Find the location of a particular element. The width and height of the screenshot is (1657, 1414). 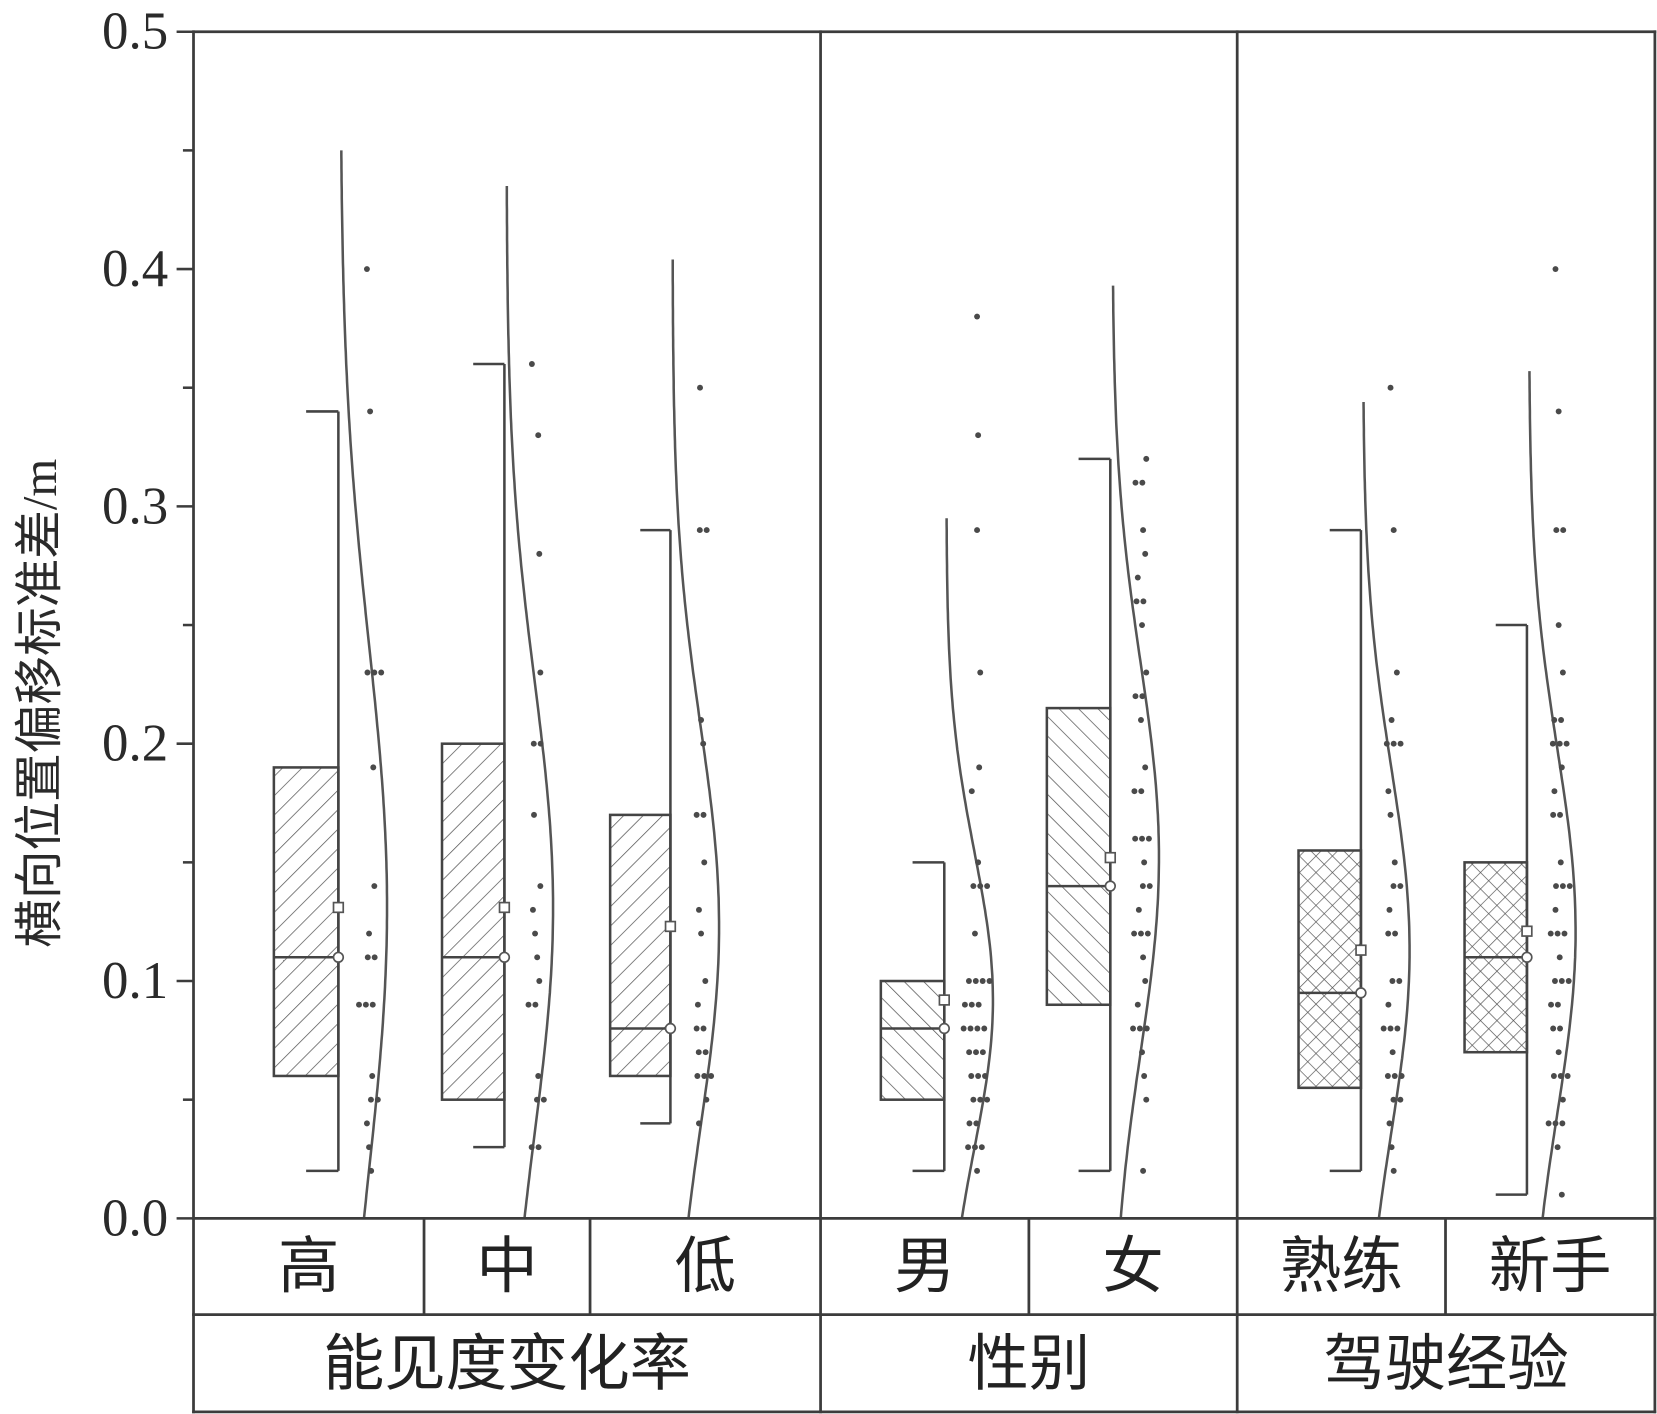

y-tick-label: 0.1 is located at coordinates (135, 981).